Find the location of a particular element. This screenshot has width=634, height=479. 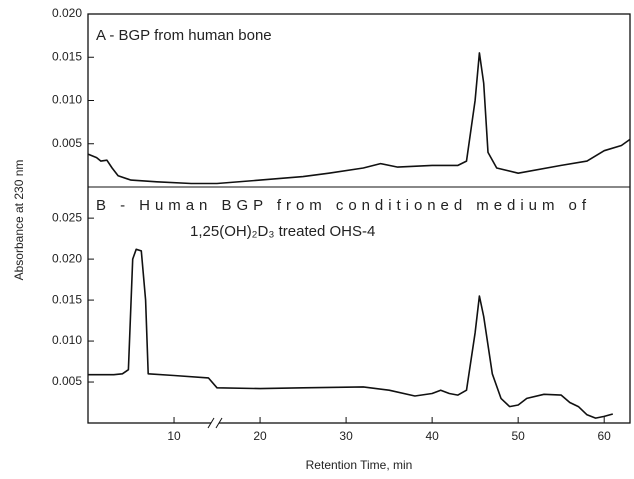

axis-break is located at coordinates (215, 423).